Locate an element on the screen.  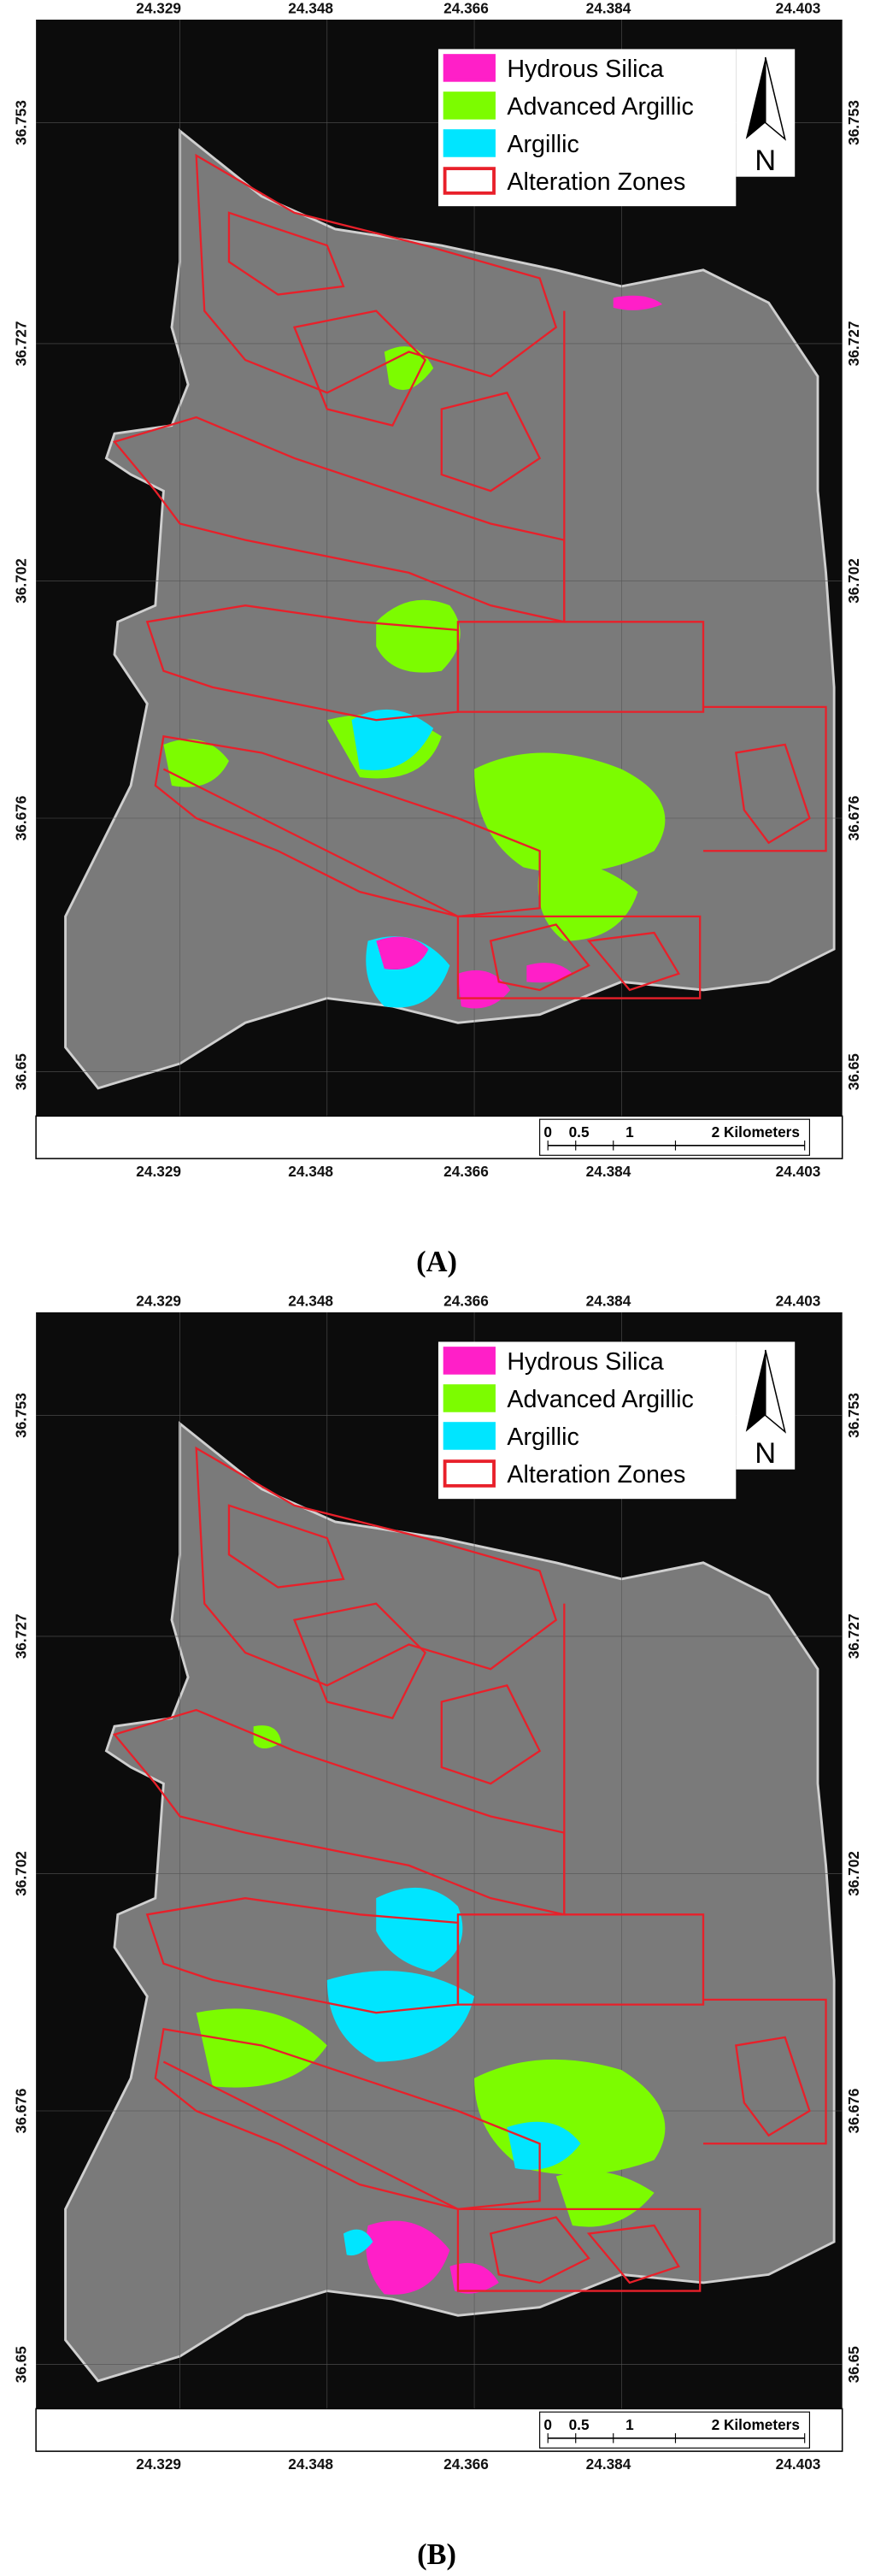
panel-label: (A) is located at coordinates (436, 1262).